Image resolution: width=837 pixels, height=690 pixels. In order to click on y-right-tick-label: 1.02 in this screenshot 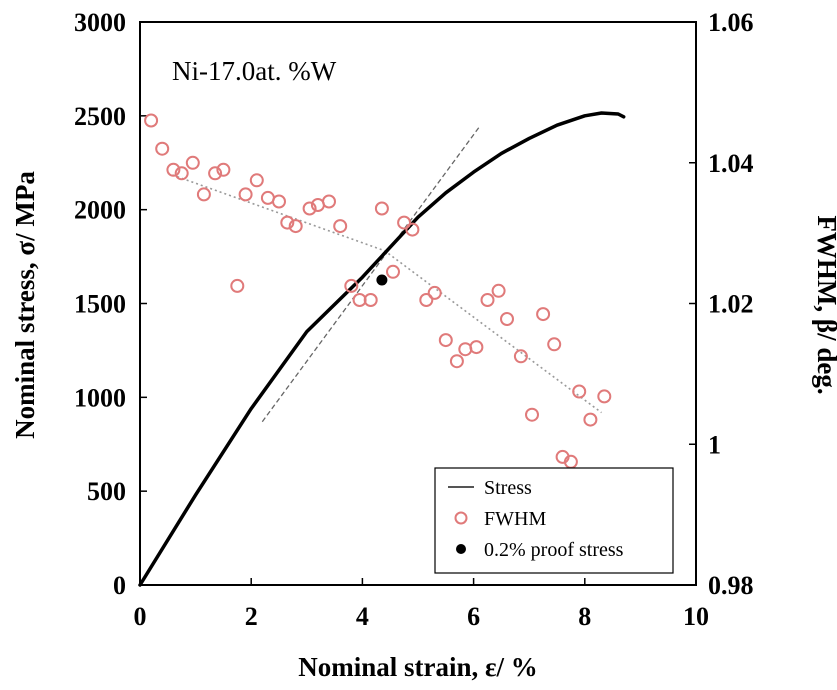, I will do `click(731, 304)`.